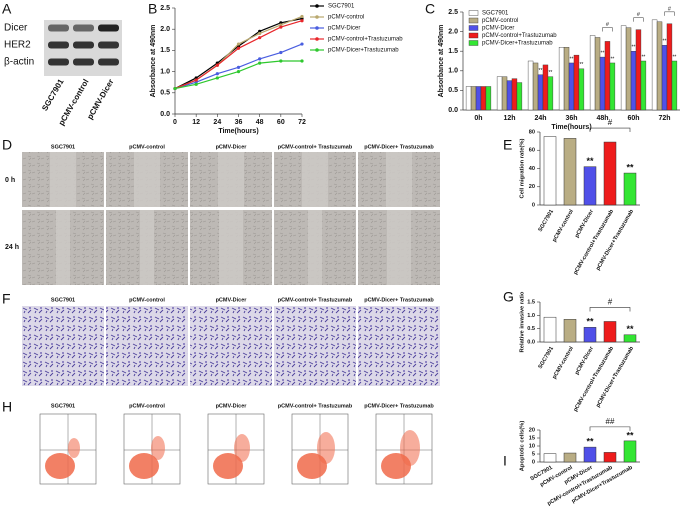 The width and height of the screenshot is (685, 506). Describe the element at coordinates (17, 45) in the screenshot. I see `band-label: HER2` at that location.